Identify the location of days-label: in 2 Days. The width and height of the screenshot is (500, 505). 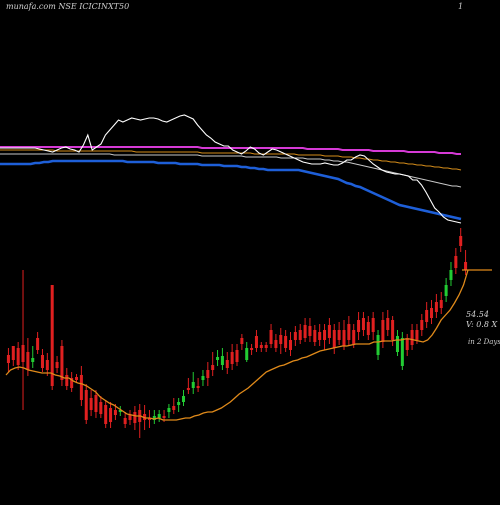
(484, 342).